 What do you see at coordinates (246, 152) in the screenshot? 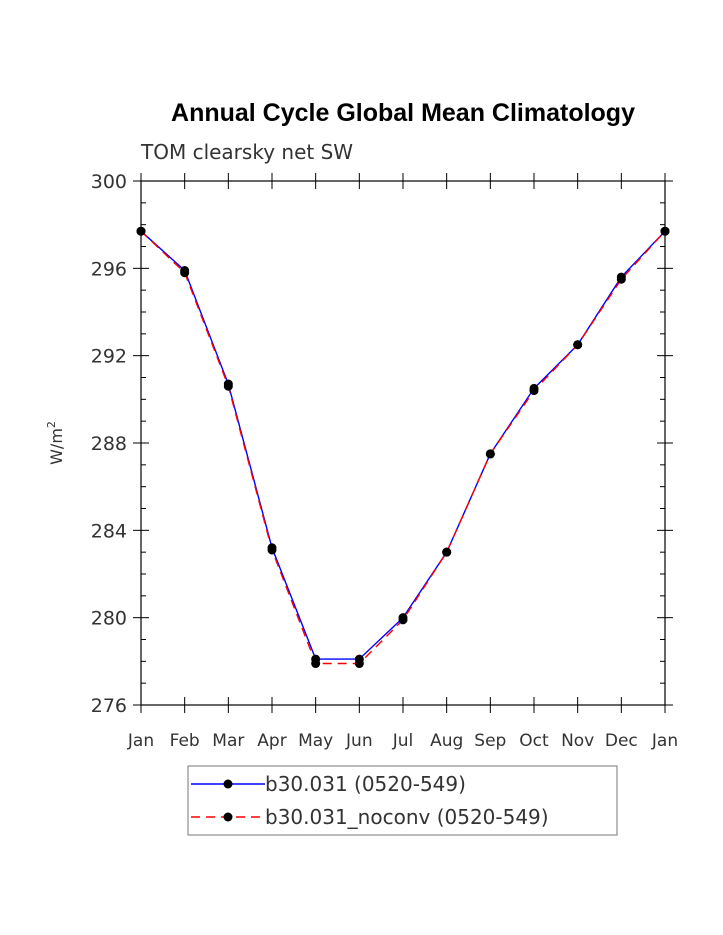
I see `chart-subtitle: TOM clearsky net SW` at bounding box center [246, 152].